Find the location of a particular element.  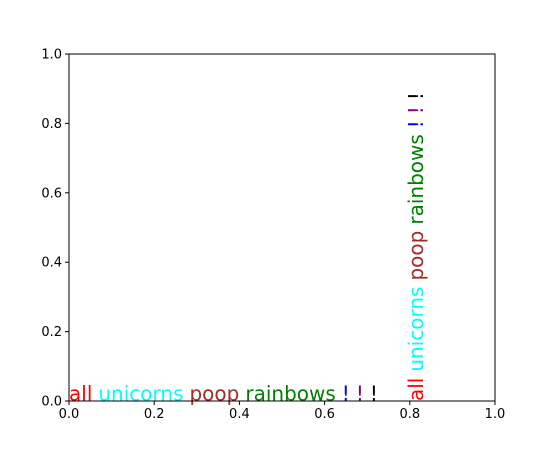

y-tick-label: 0.4 is located at coordinates (51, 263).